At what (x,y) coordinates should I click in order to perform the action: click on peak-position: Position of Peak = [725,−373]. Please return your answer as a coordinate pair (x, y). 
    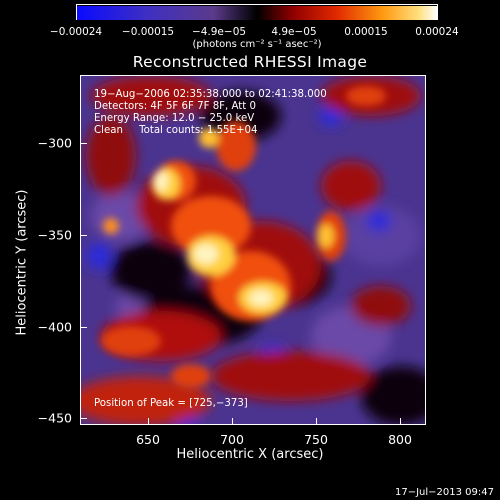
    Looking at the image, I should click on (171, 403).